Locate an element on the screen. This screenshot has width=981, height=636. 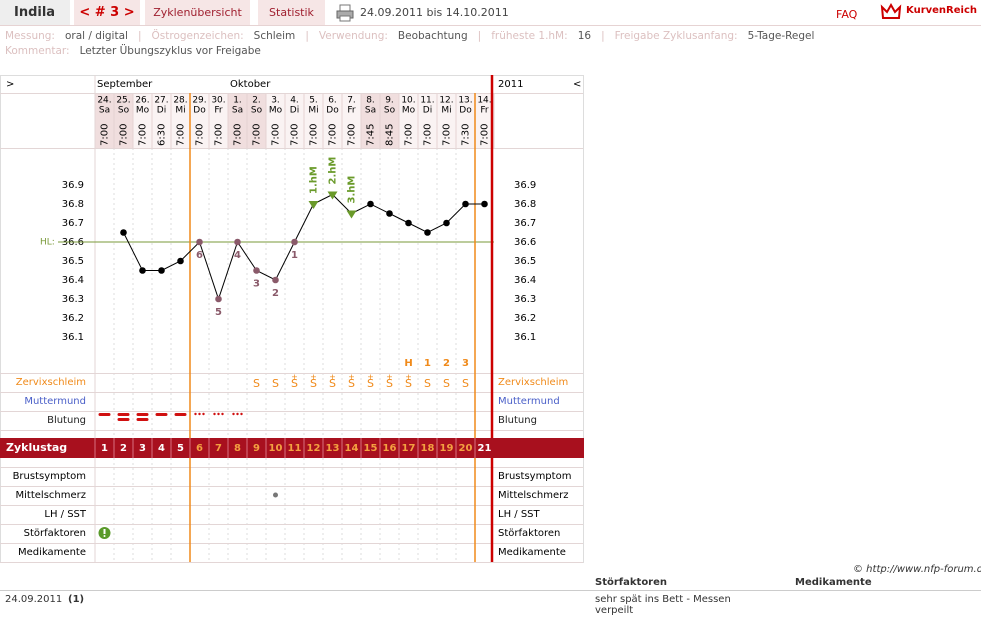
y-tick-label: 36.4 is located at coordinates (525, 280).